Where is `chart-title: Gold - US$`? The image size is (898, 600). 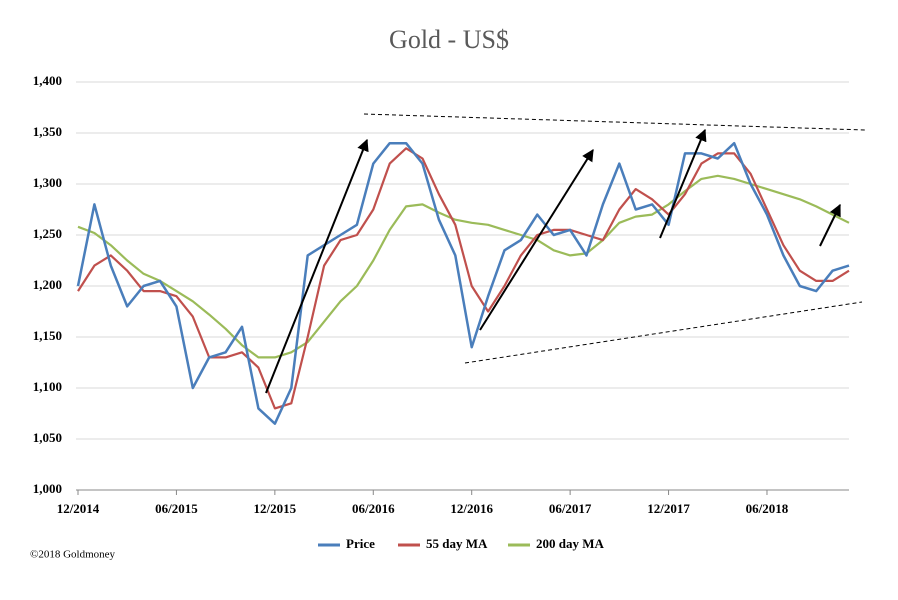 chart-title: Gold - US$ is located at coordinates (449, 39).